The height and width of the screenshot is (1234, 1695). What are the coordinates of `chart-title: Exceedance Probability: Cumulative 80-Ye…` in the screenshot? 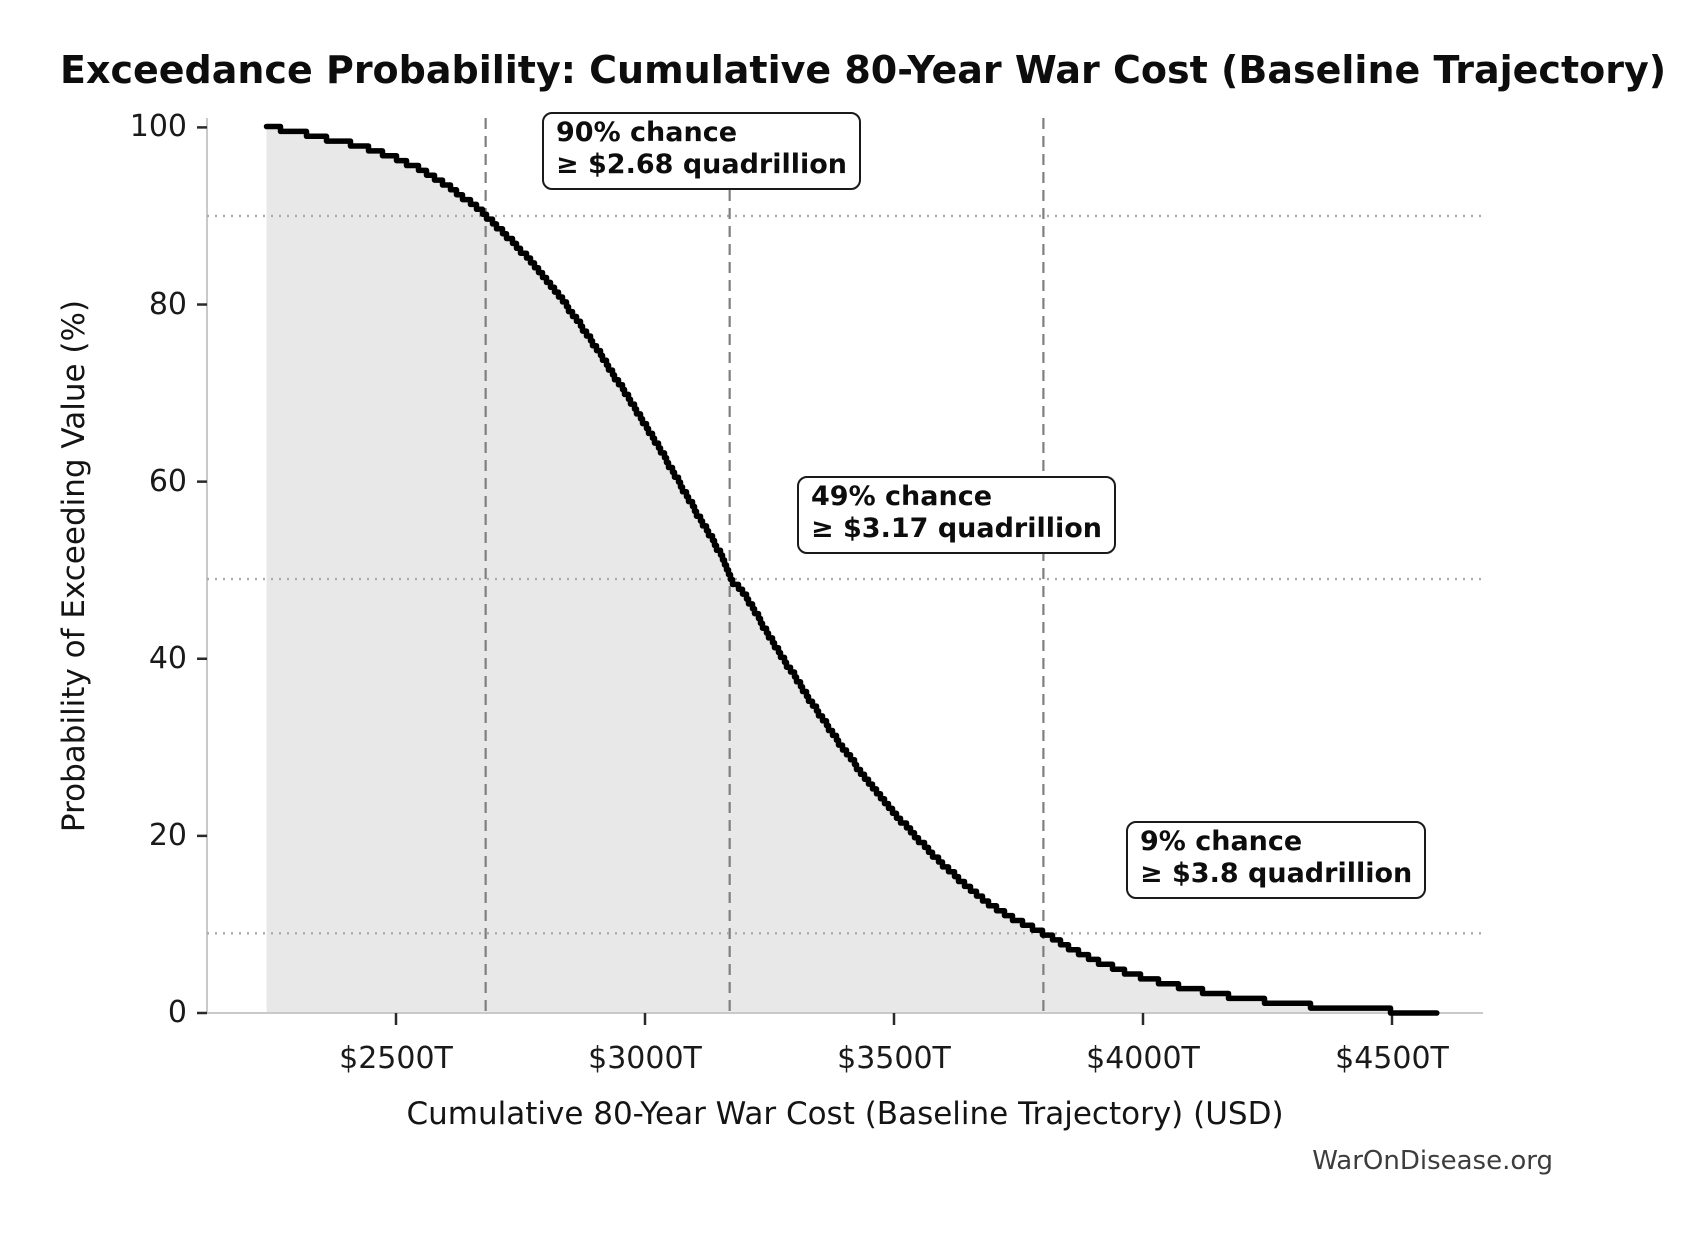 It's located at (863, 70).